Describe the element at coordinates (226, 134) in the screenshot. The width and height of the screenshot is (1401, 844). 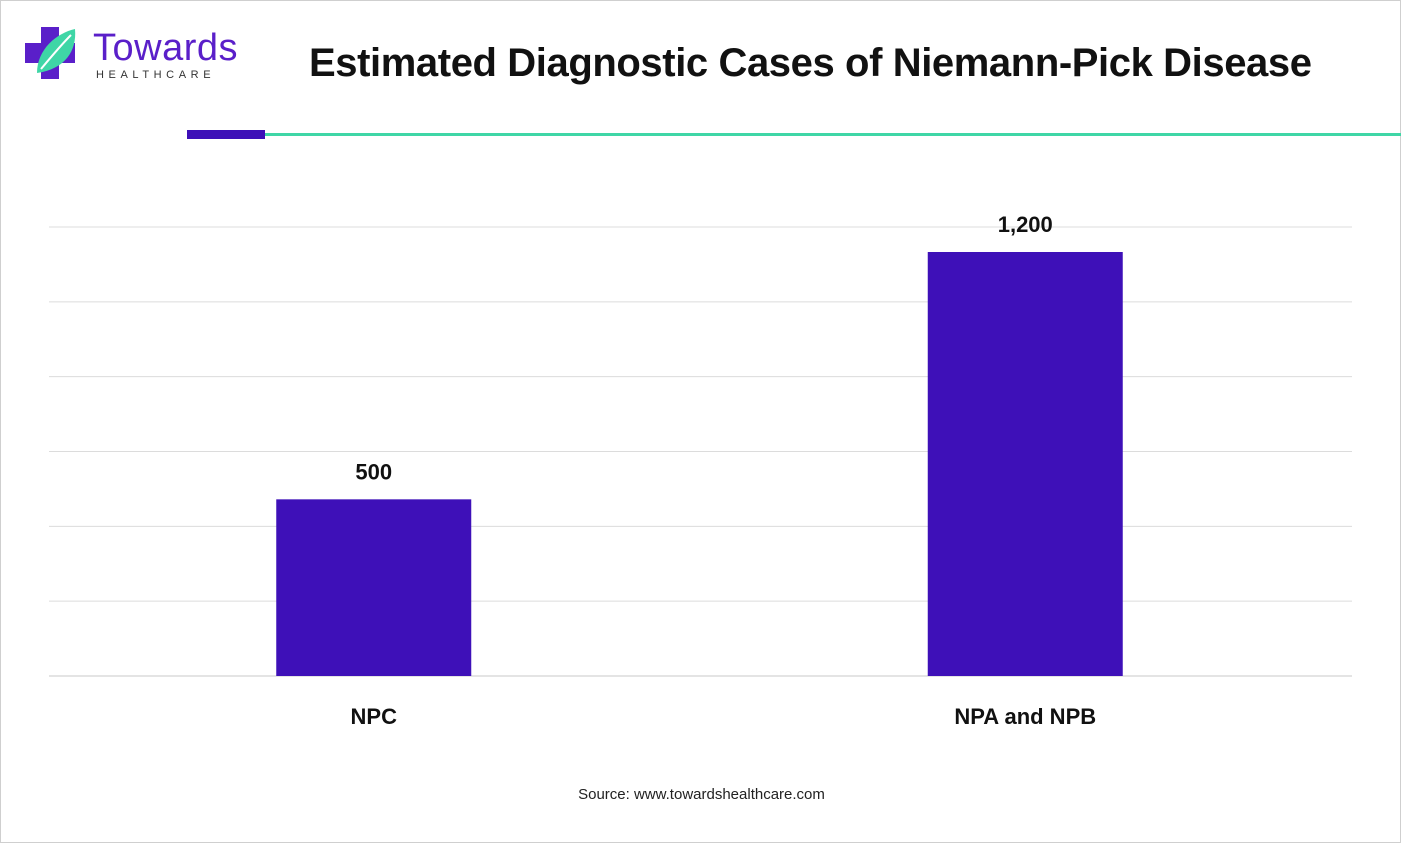
I see `title-underline-accent` at that location.